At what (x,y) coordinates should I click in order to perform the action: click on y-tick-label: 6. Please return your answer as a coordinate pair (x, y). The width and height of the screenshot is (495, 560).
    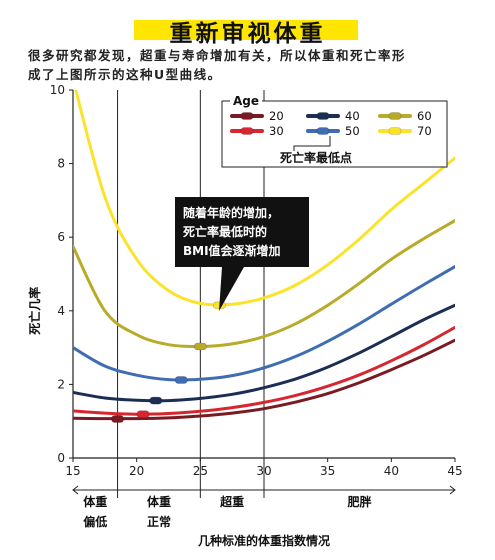
    Looking at the image, I should click on (61, 237).